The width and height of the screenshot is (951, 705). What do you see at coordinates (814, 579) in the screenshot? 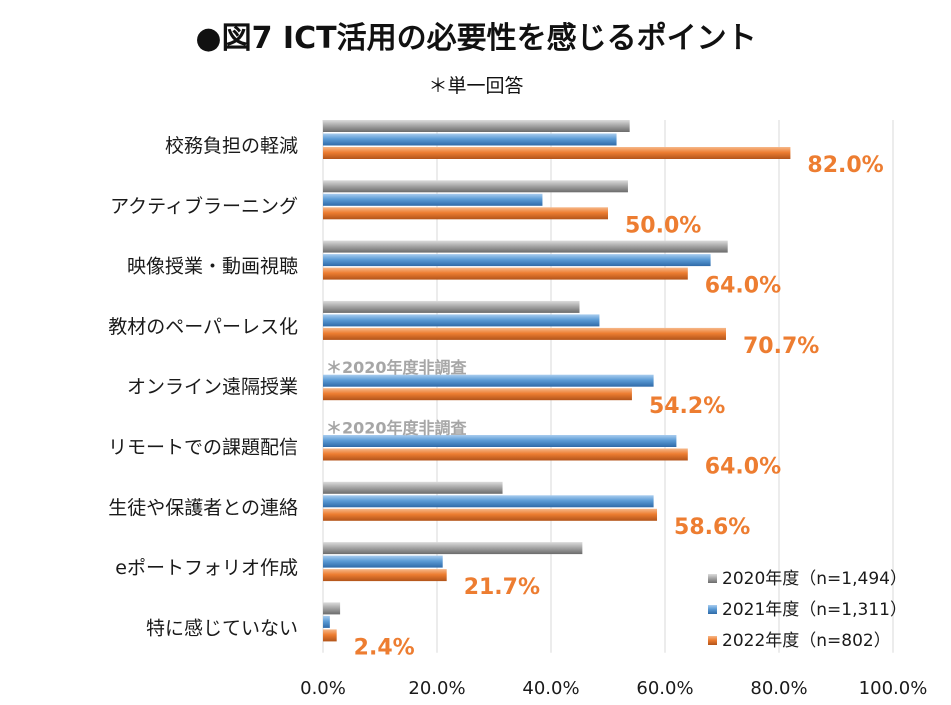
I see `legend-label-2020: 2020年度（n=1,494）` at bounding box center [814, 579].